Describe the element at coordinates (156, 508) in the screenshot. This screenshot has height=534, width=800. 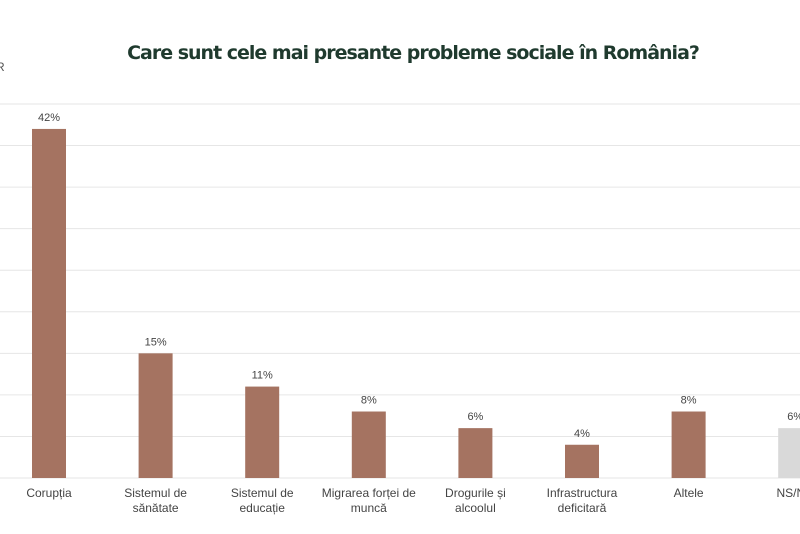
I see `category-label: sănătate` at that location.